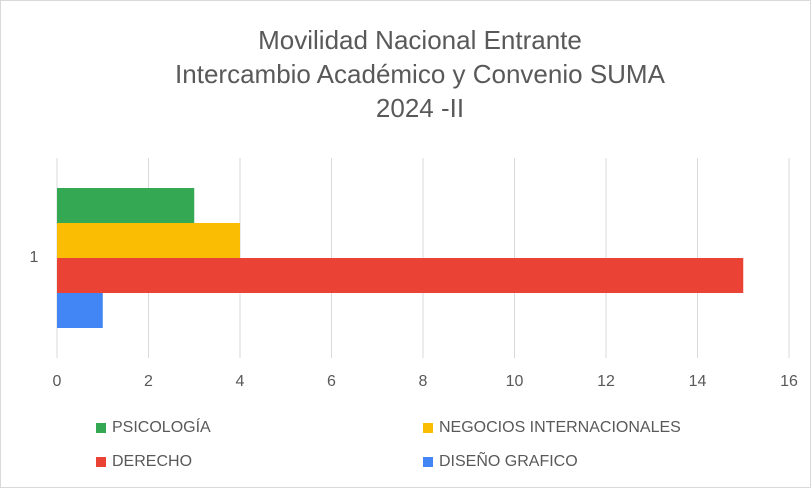  What do you see at coordinates (789, 381) in the screenshot?
I see `x-tick-label: 16` at bounding box center [789, 381].